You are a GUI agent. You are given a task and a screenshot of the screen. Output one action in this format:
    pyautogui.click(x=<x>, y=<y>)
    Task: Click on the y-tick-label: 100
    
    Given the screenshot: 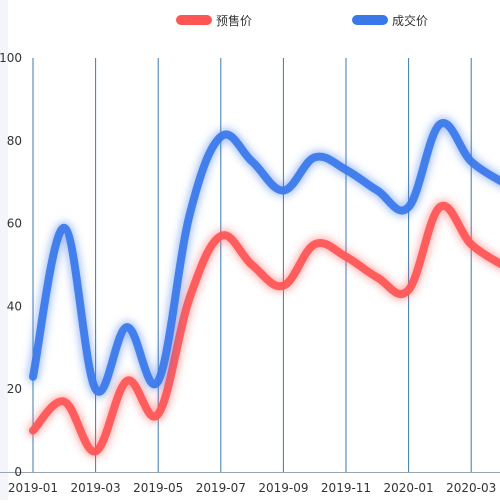 What is the action you would take?
    pyautogui.click(x=11, y=58)
    